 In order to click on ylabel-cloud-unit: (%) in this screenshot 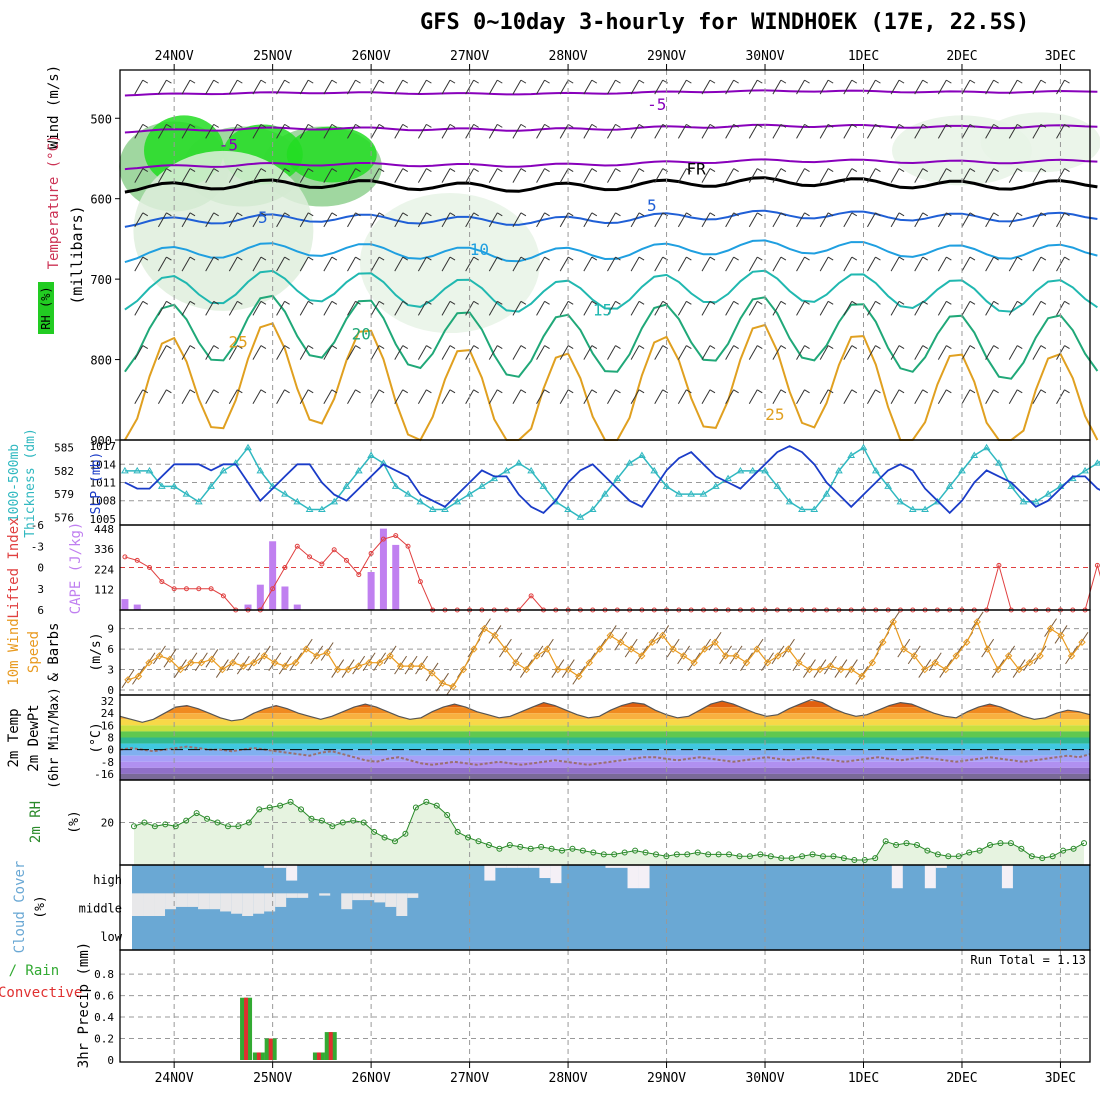, I will do `click(40, 906)`.